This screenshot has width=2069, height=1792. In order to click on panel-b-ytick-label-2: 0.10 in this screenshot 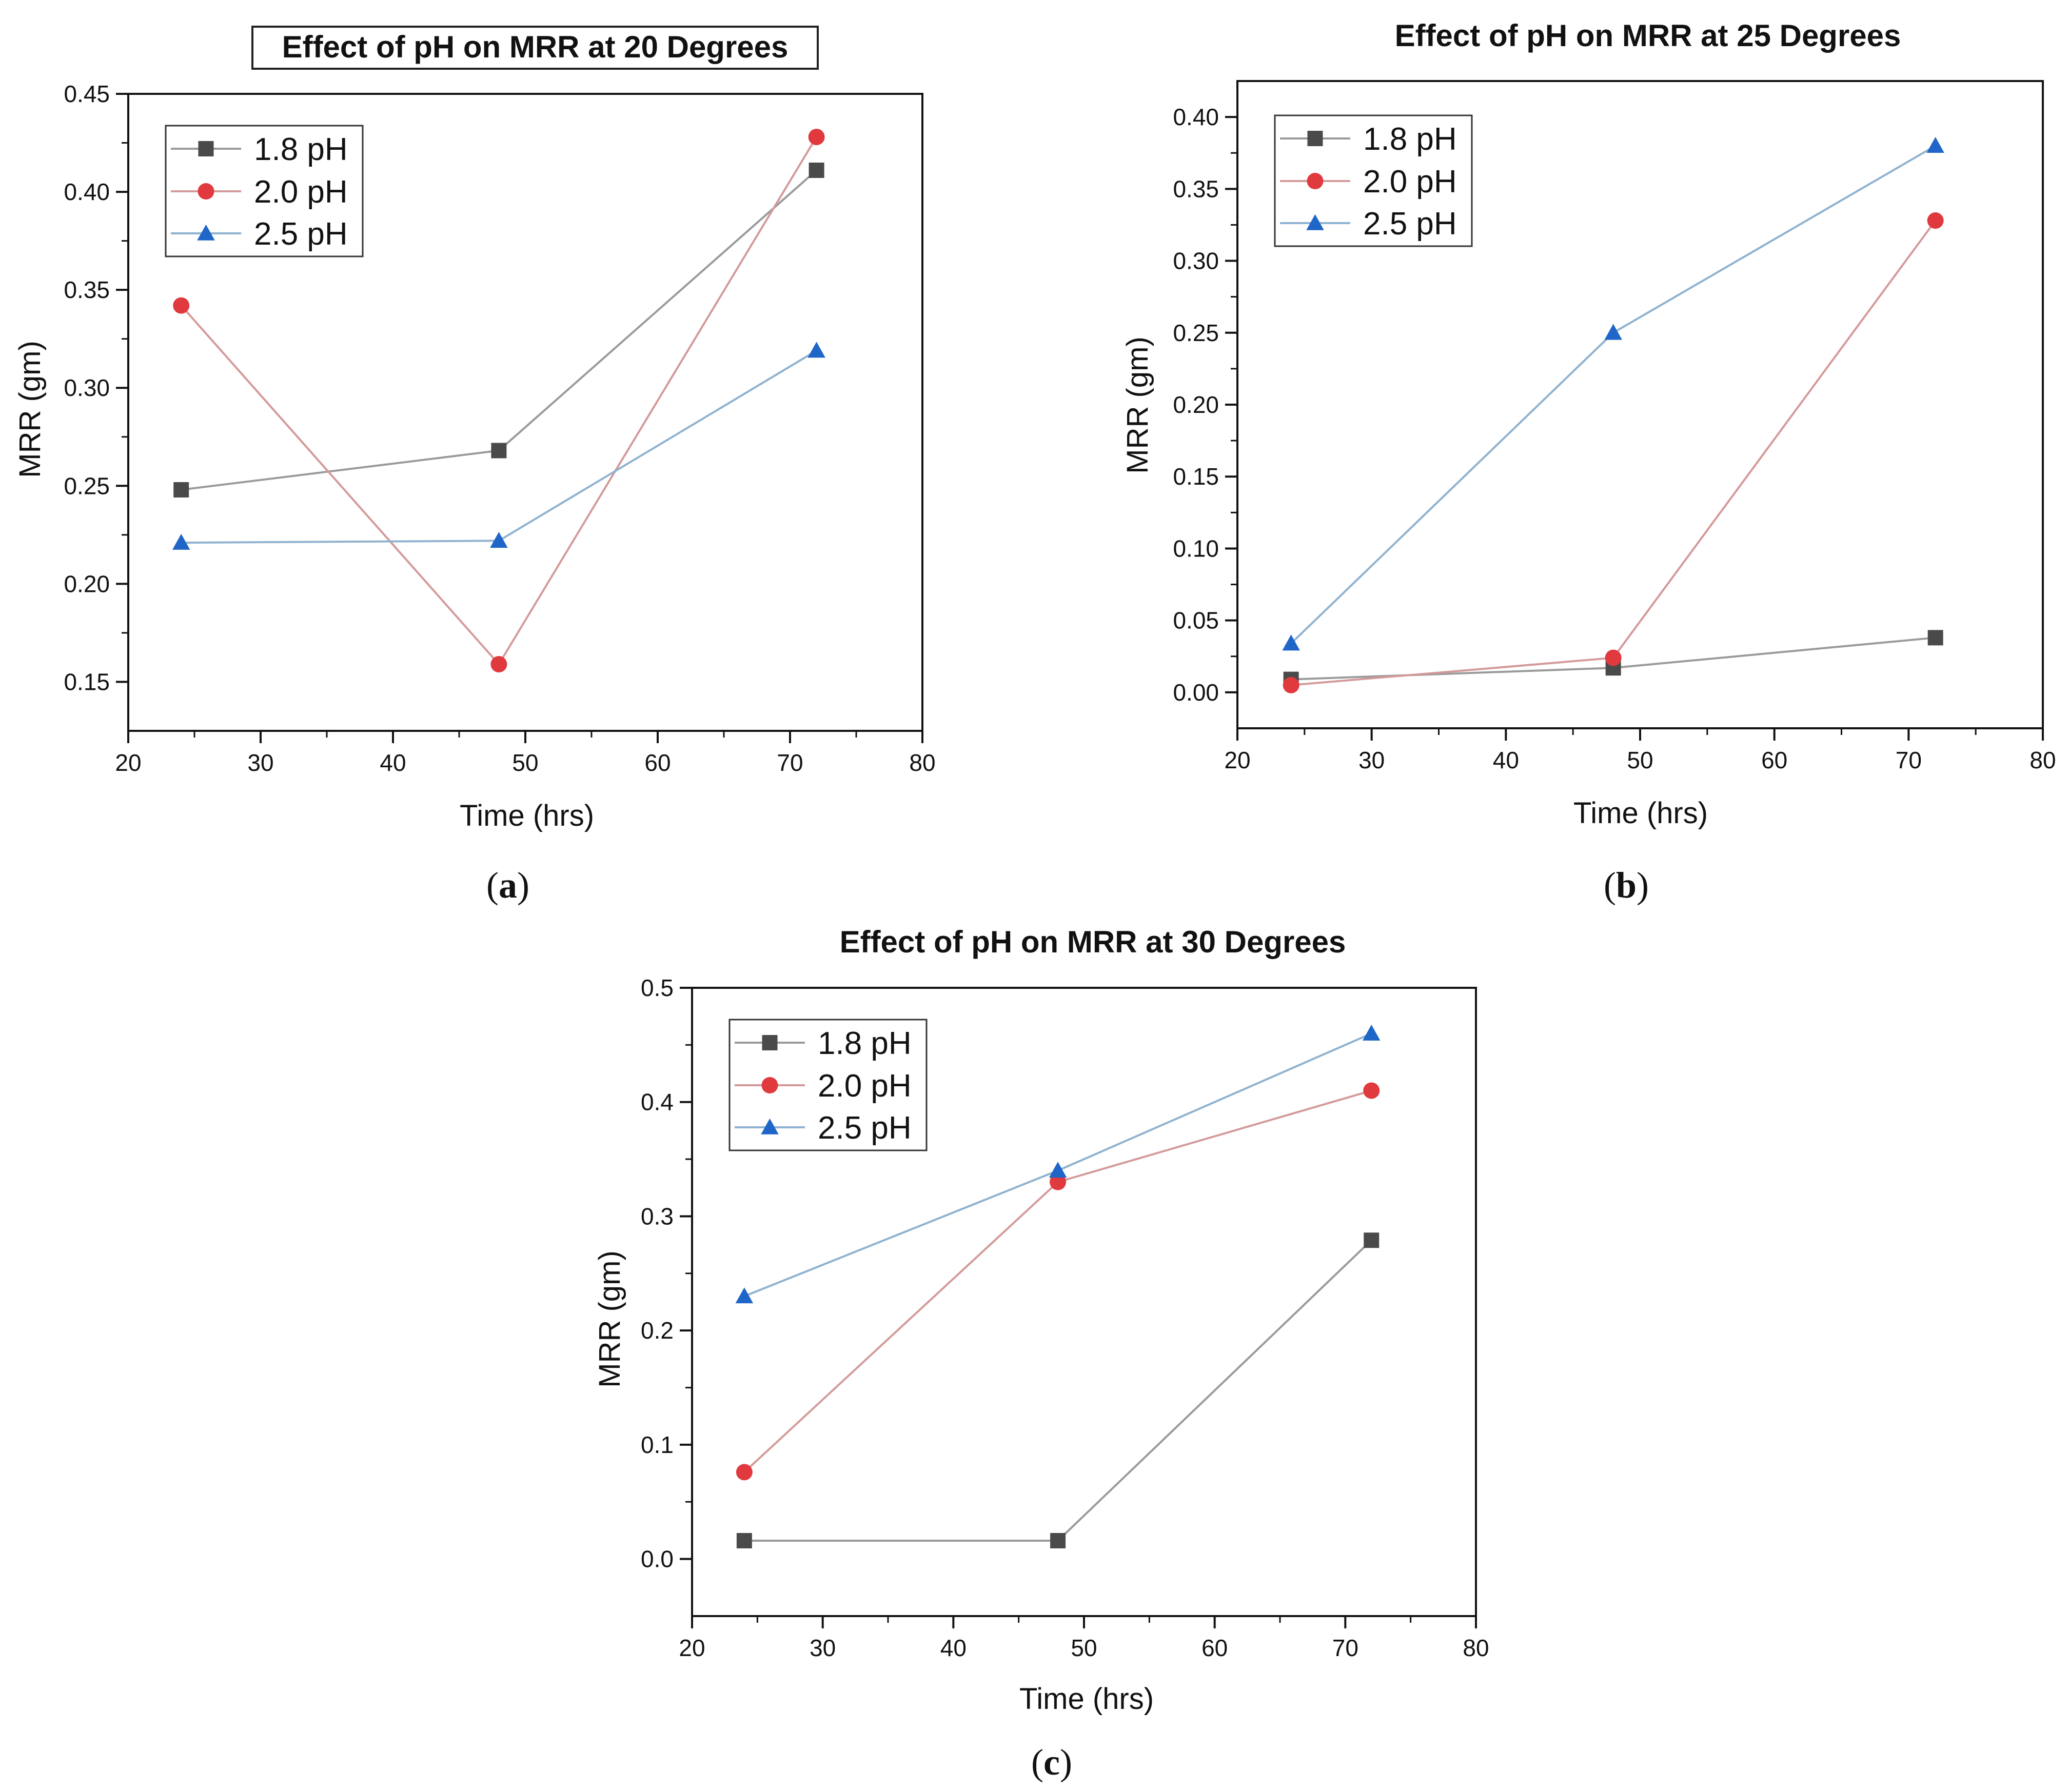, I will do `click(1196, 549)`.